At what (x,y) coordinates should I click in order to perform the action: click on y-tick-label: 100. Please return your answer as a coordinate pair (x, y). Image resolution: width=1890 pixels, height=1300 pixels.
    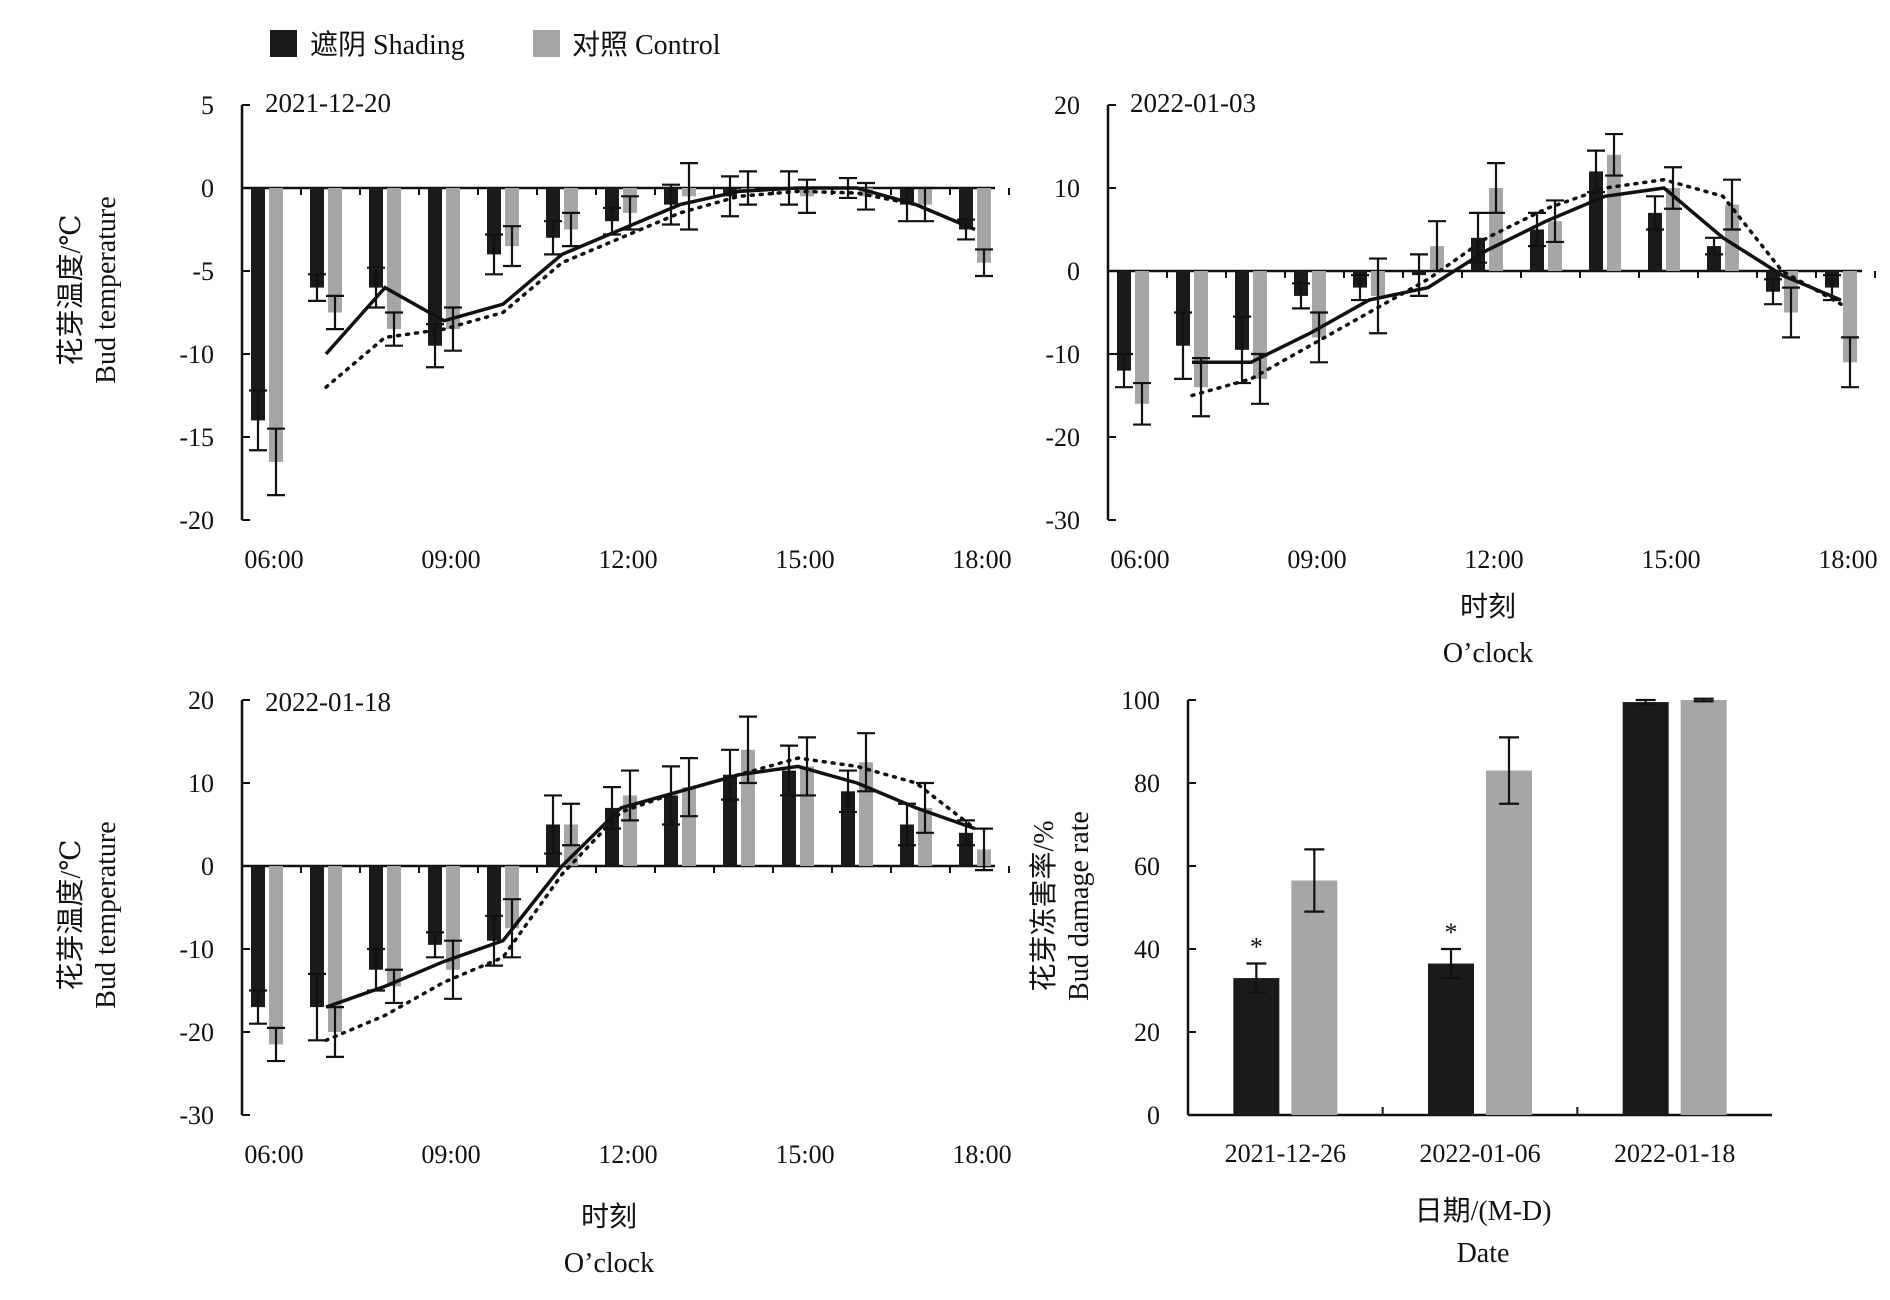
    Looking at the image, I should click on (1140, 700).